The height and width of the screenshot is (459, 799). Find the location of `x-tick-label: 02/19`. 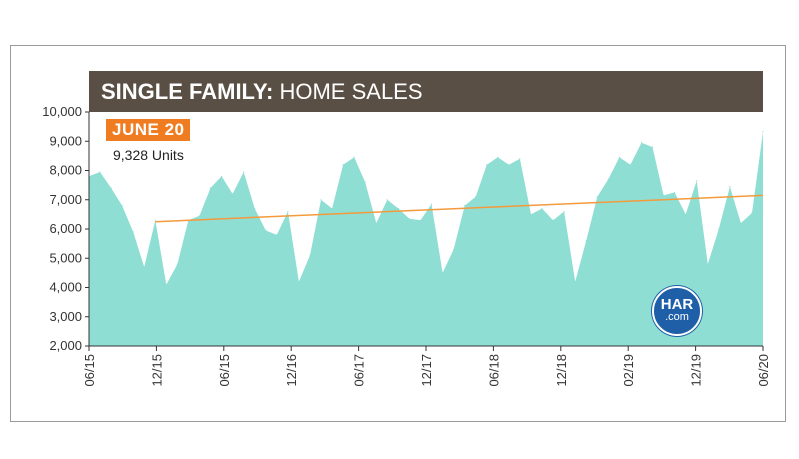

x-tick-label: 02/19 is located at coordinates (628, 370).